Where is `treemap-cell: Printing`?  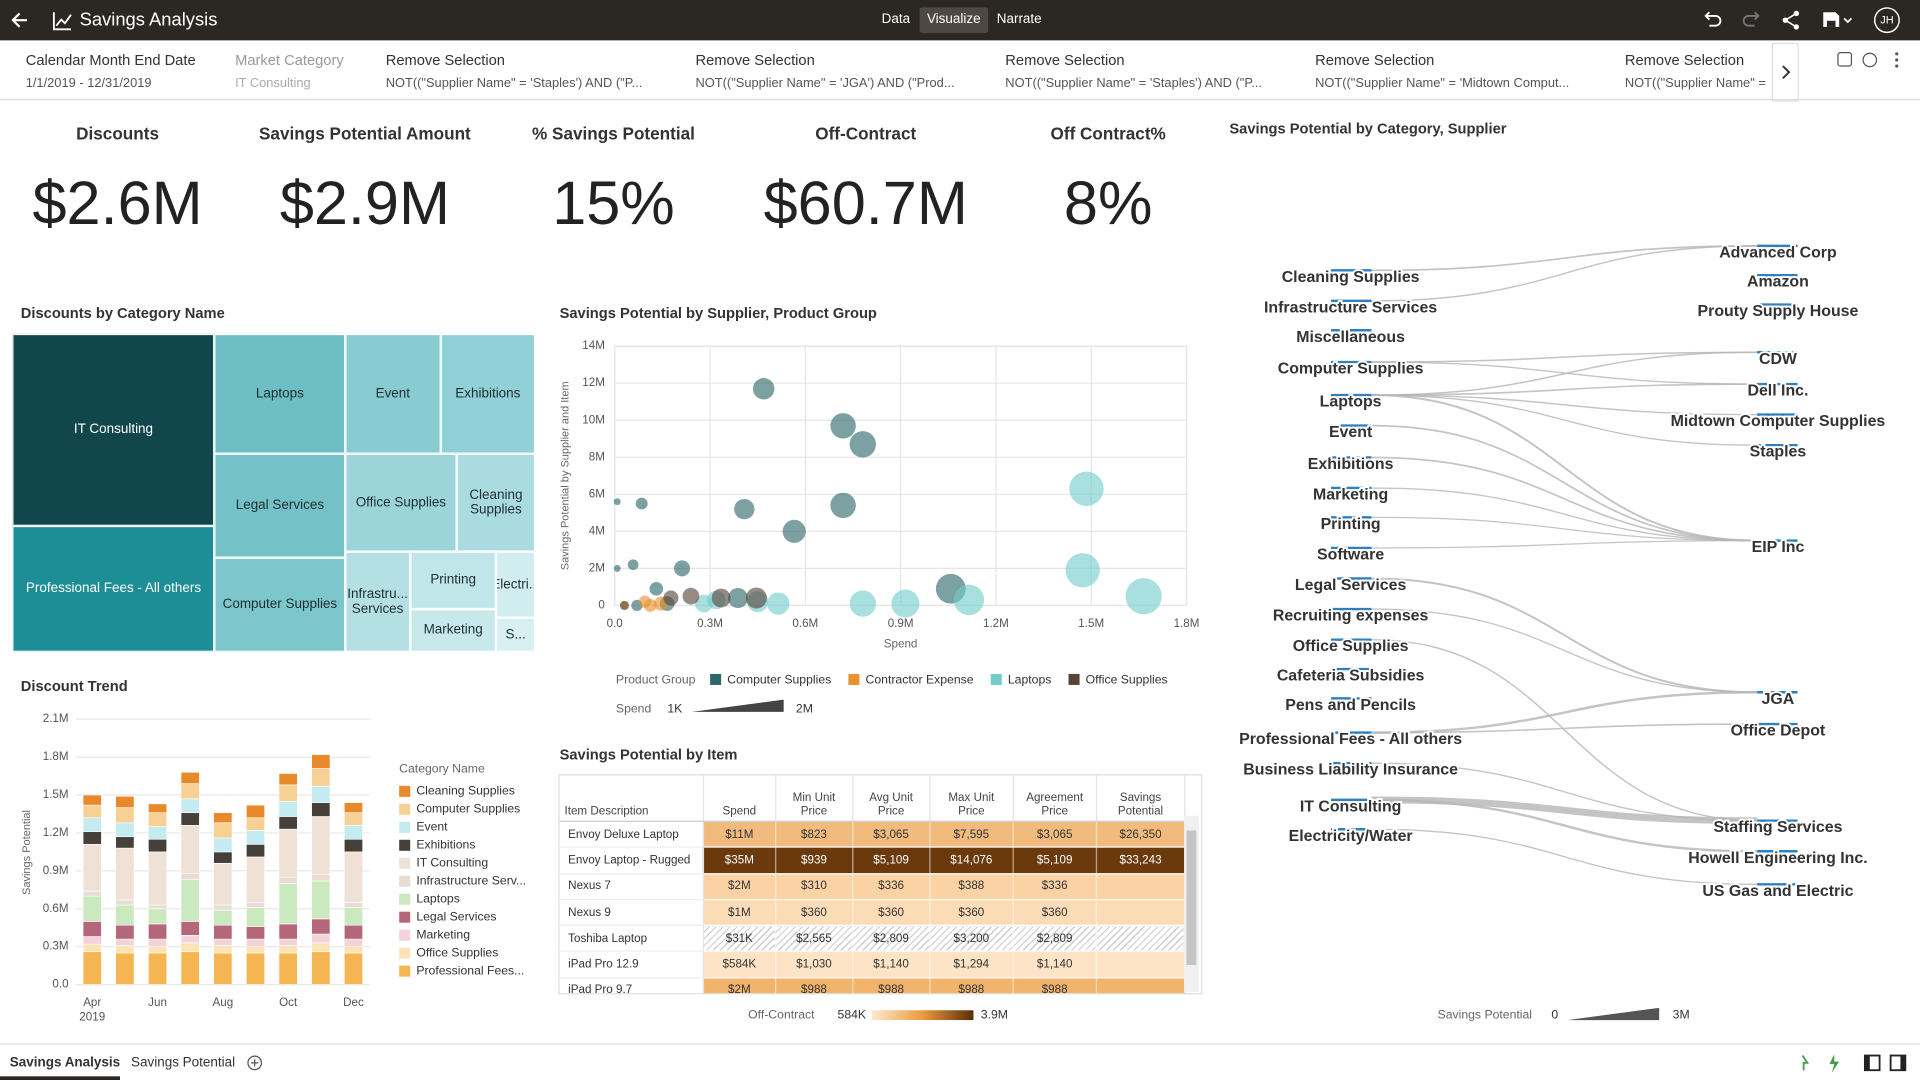 treemap-cell: Printing is located at coordinates (453, 580).